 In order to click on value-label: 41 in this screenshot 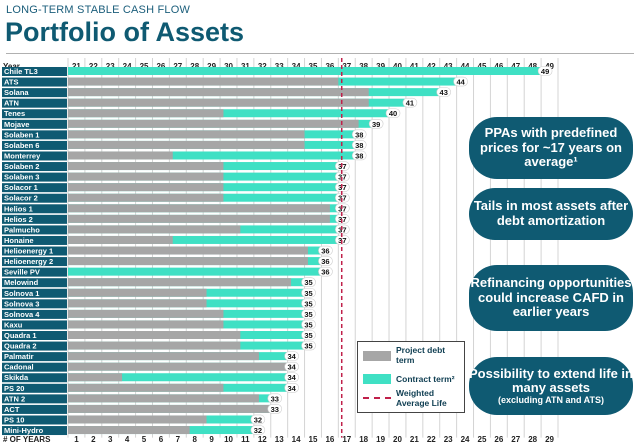, I will do `click(410, 103)`.